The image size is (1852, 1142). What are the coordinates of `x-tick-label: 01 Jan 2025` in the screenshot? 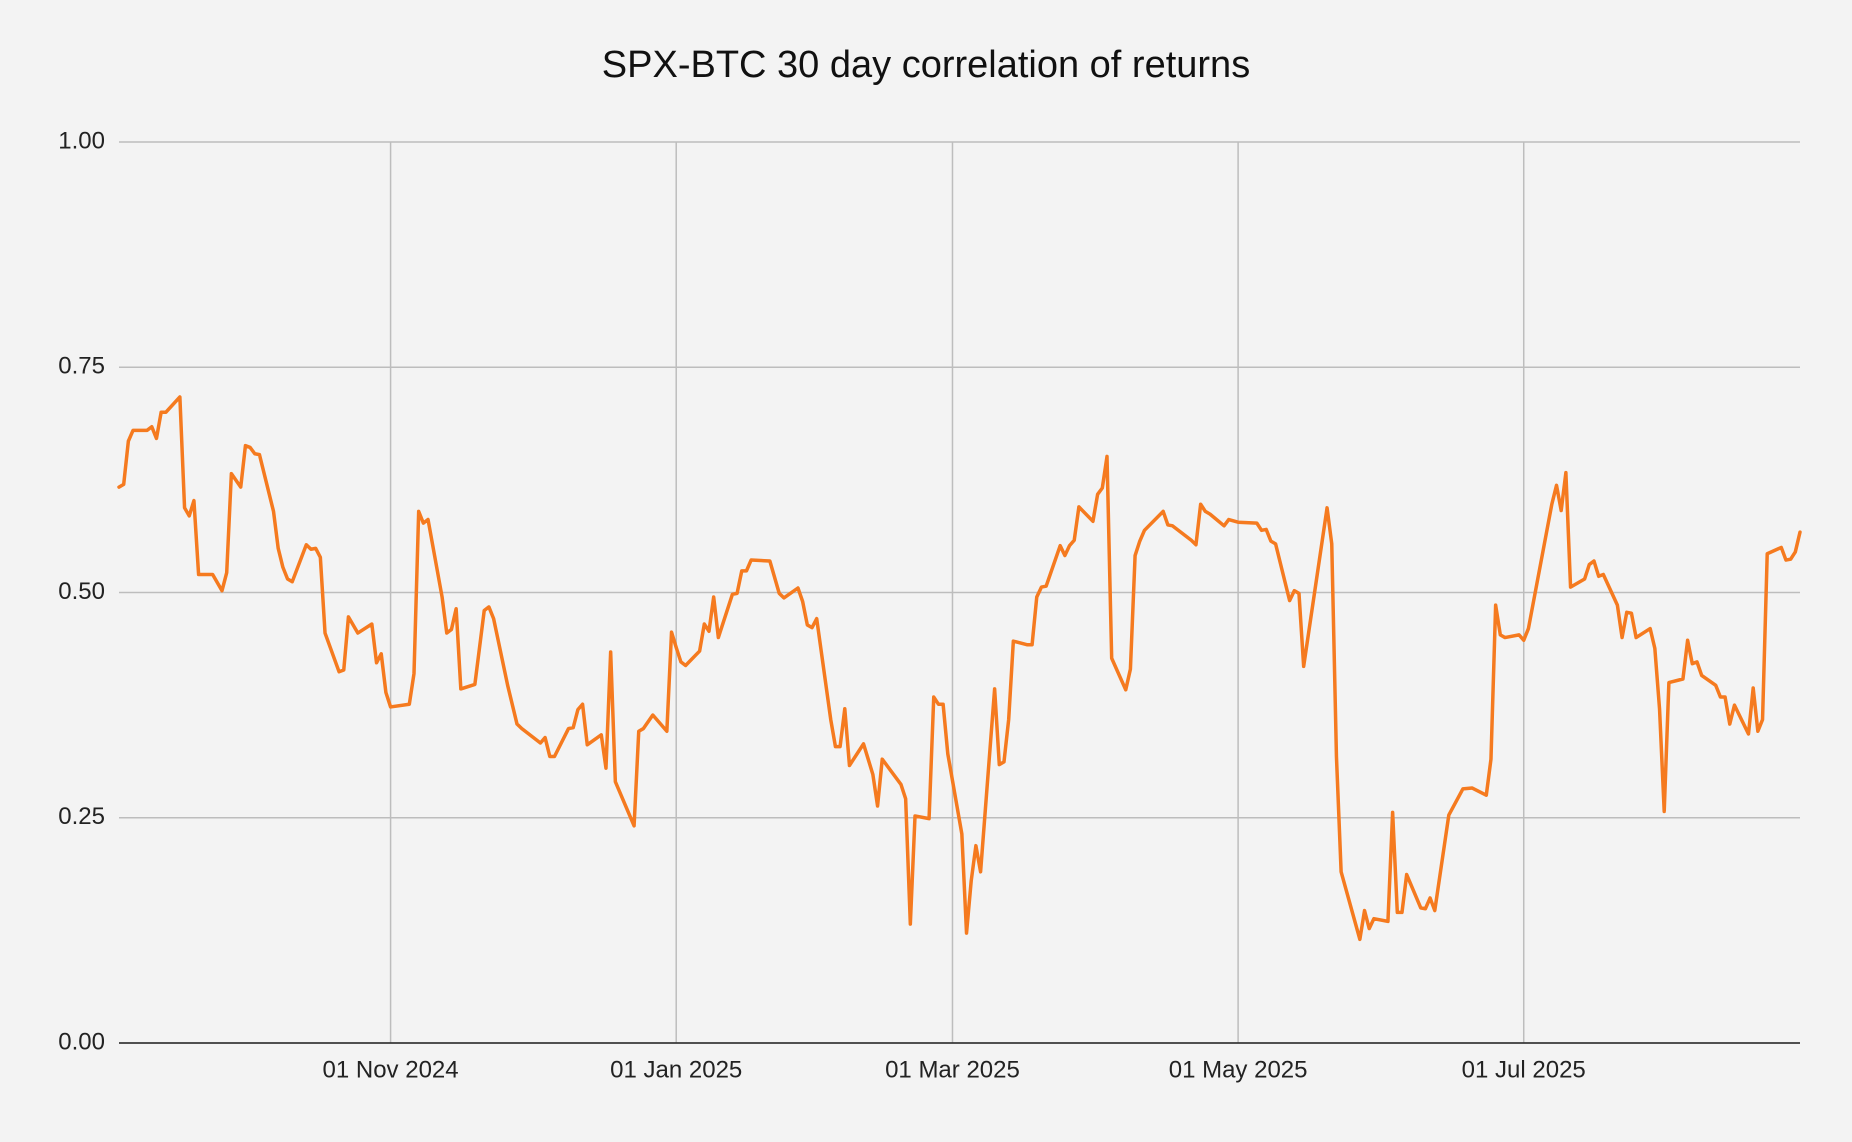 It's located at (676, 1069).